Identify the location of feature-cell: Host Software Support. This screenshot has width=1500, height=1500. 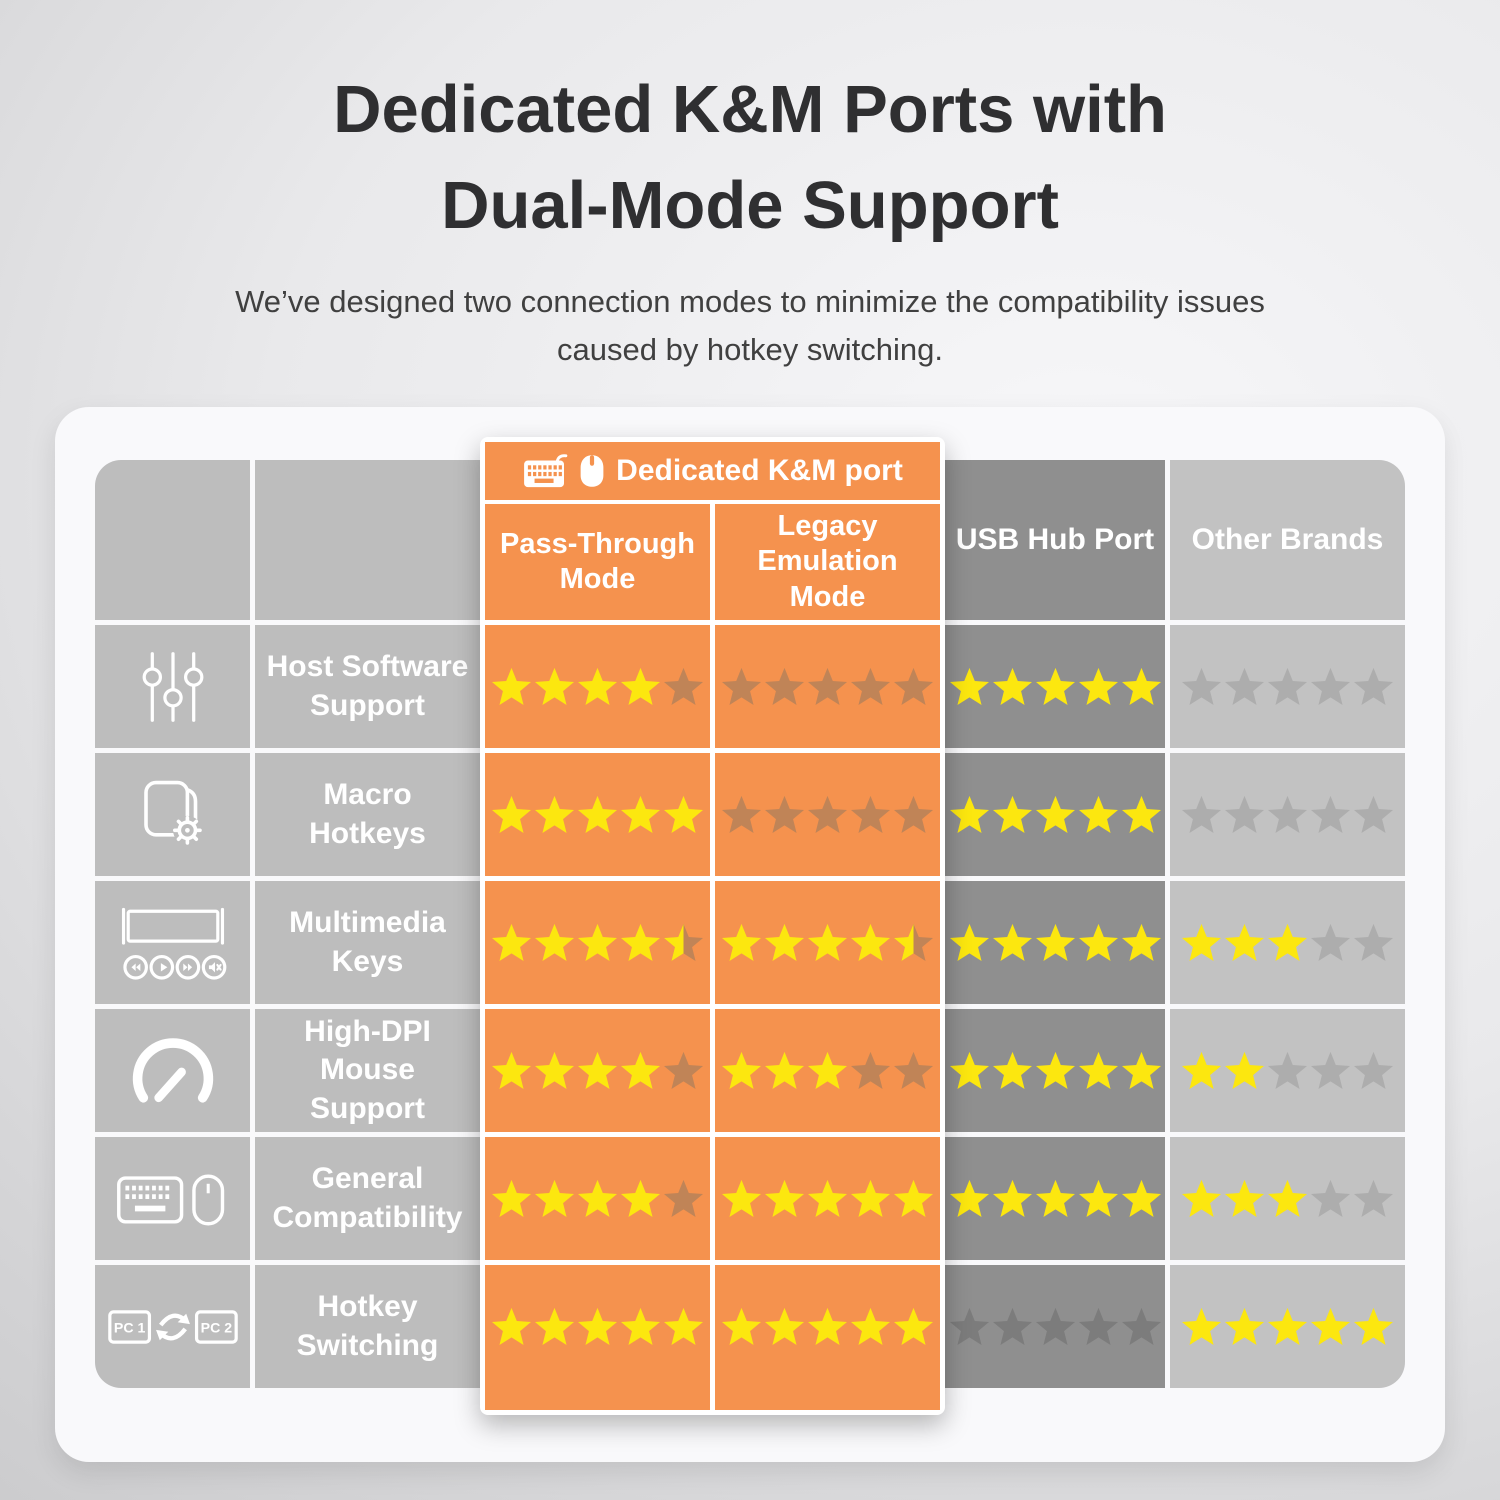
(367, 686).